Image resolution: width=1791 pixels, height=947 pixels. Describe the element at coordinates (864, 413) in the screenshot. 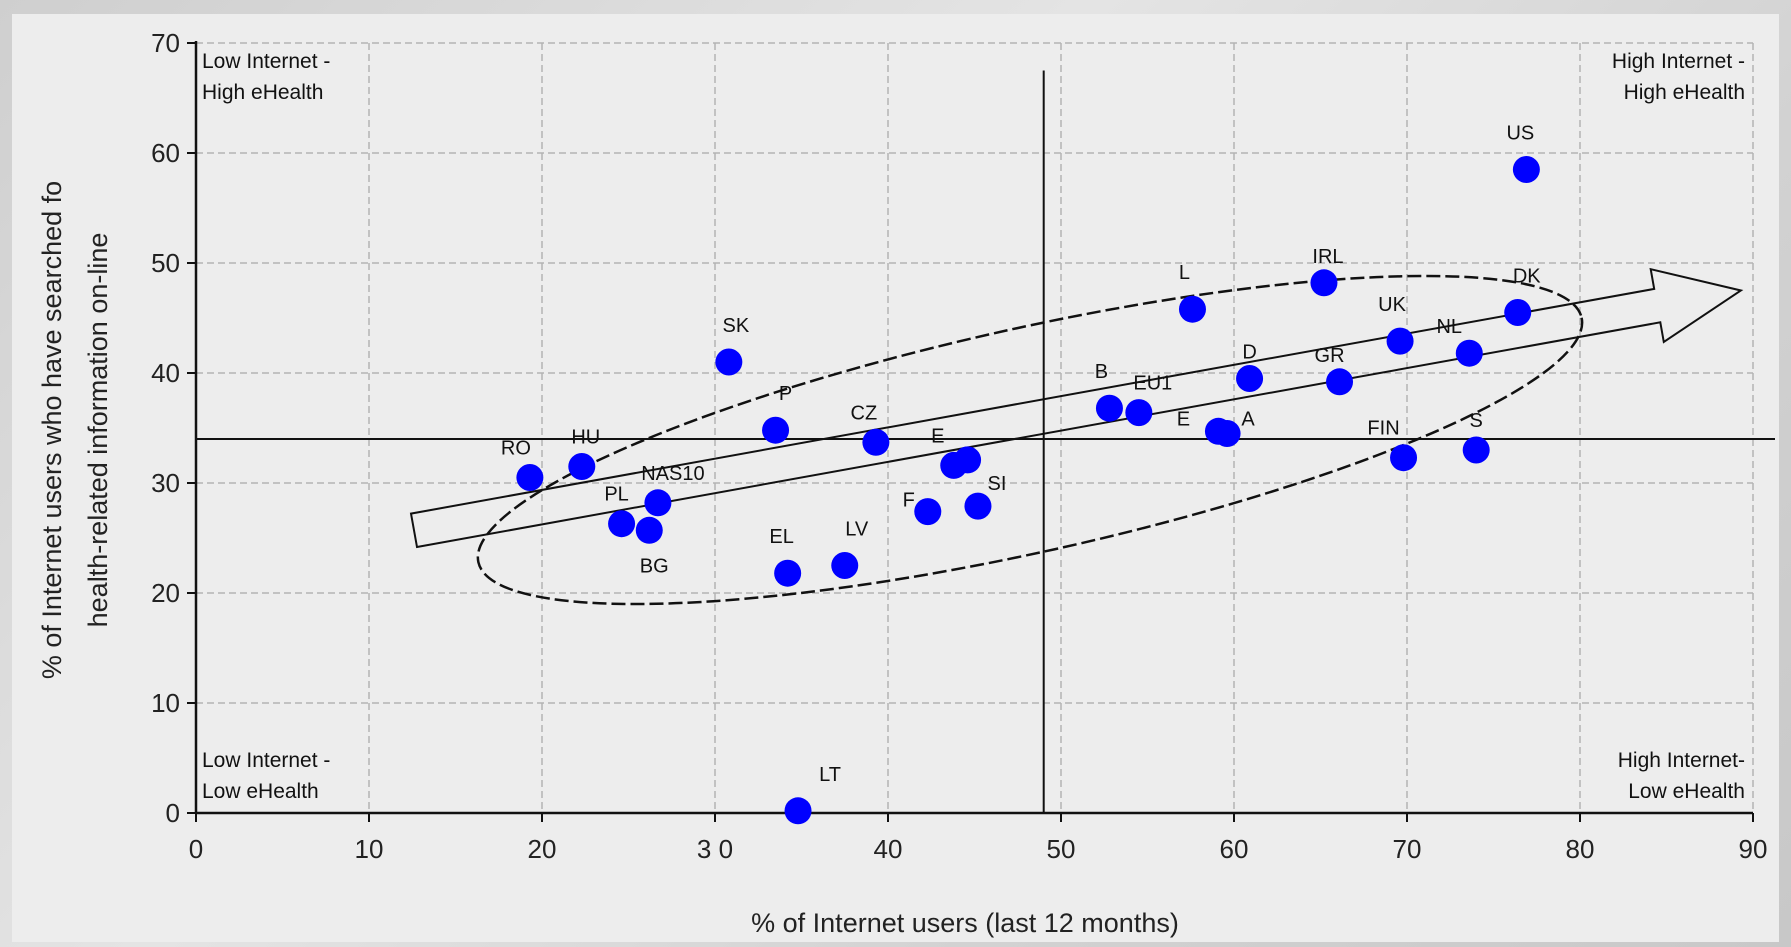

I see `point-label: CZ` at that location.